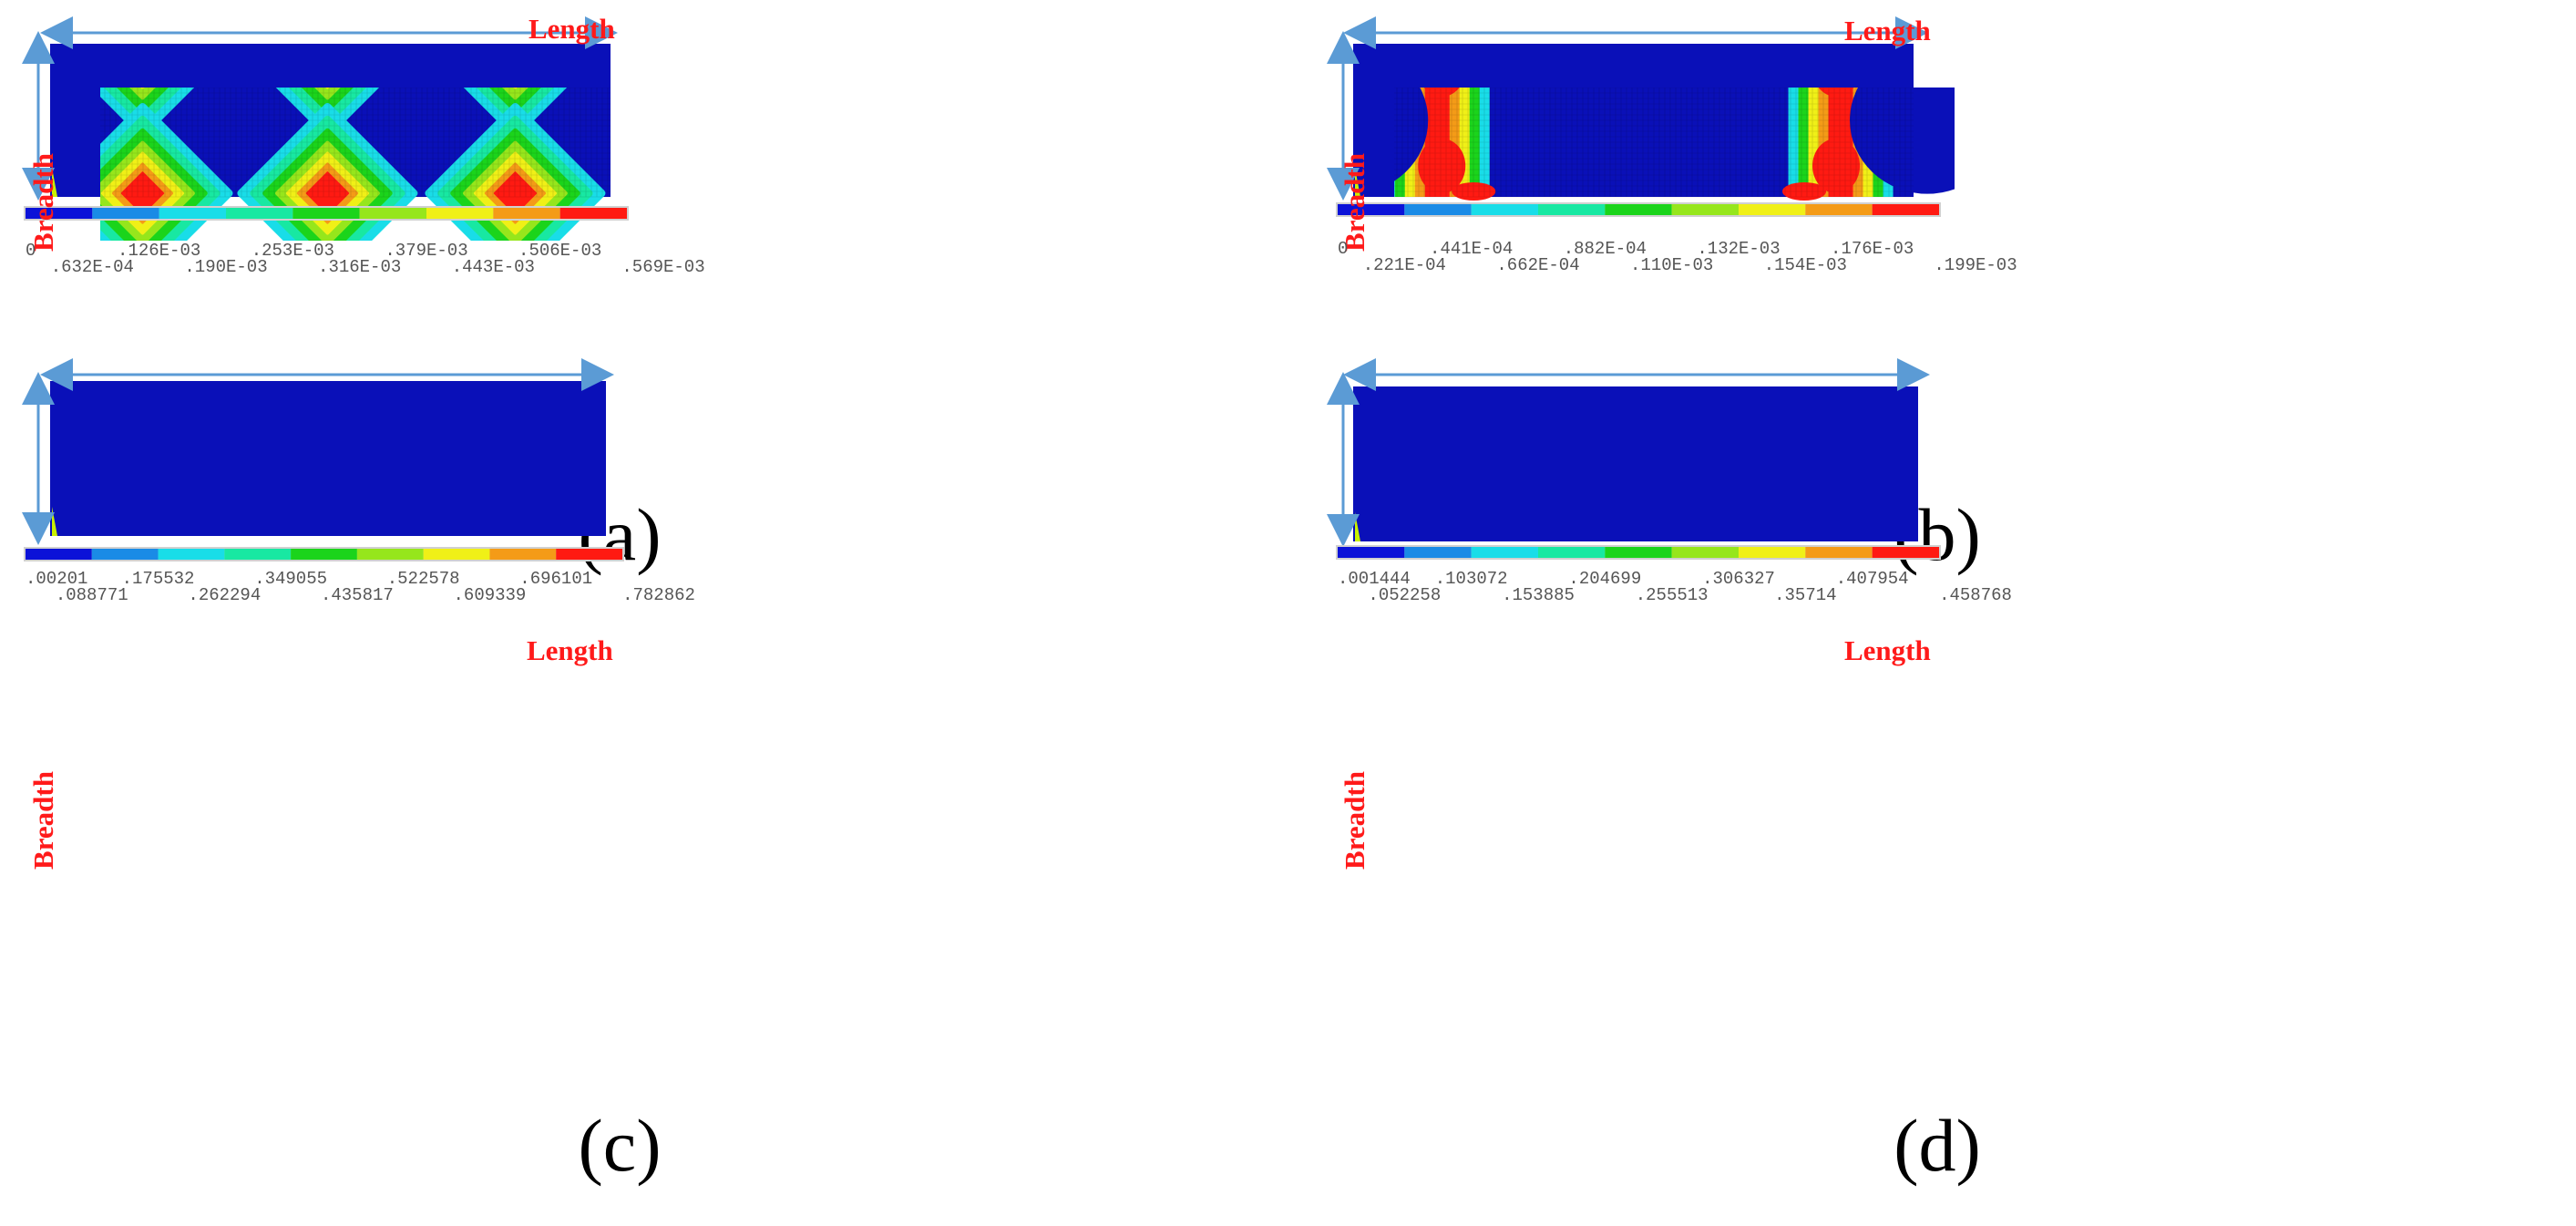  Describe the element at coordinates (225, 595) in the screenshot. I see `legend-tick-label: .262294` at that location.